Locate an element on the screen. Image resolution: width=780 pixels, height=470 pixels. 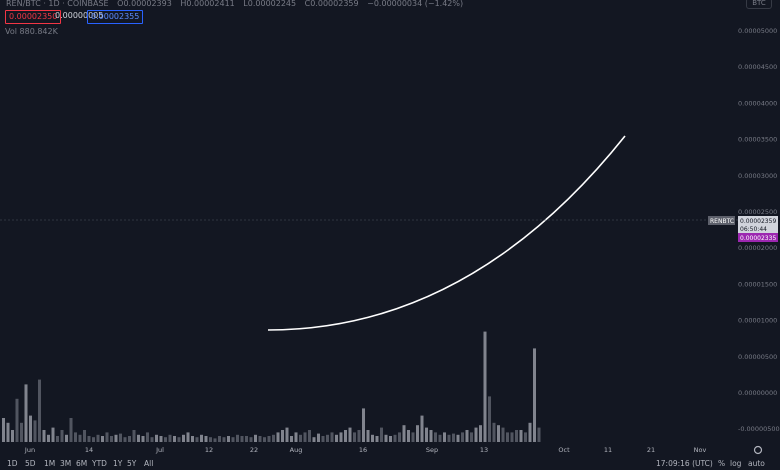
price-tick-label: 0.00002000 is located at coordinates (757, 248).